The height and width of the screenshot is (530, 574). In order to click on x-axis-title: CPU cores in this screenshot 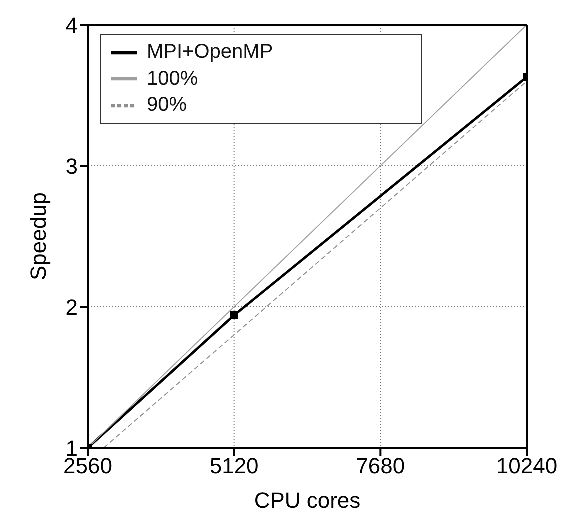, I will do `click(307, 500)`.